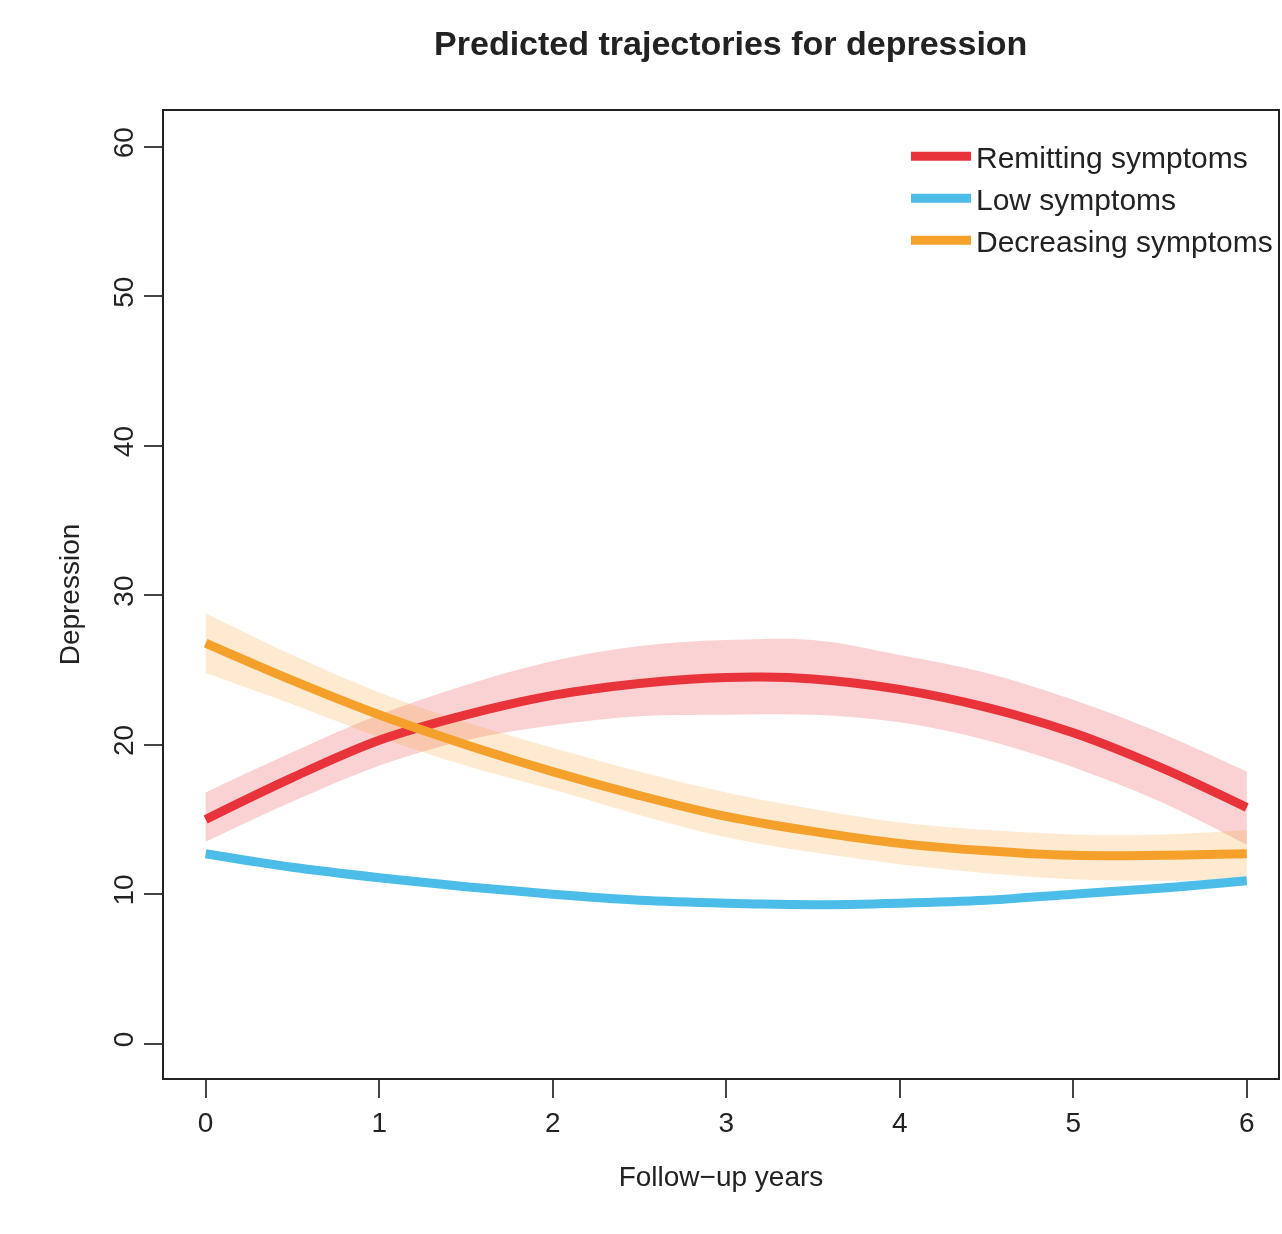  I want to click on x-tick-label: 6, so click(1246, 1122).